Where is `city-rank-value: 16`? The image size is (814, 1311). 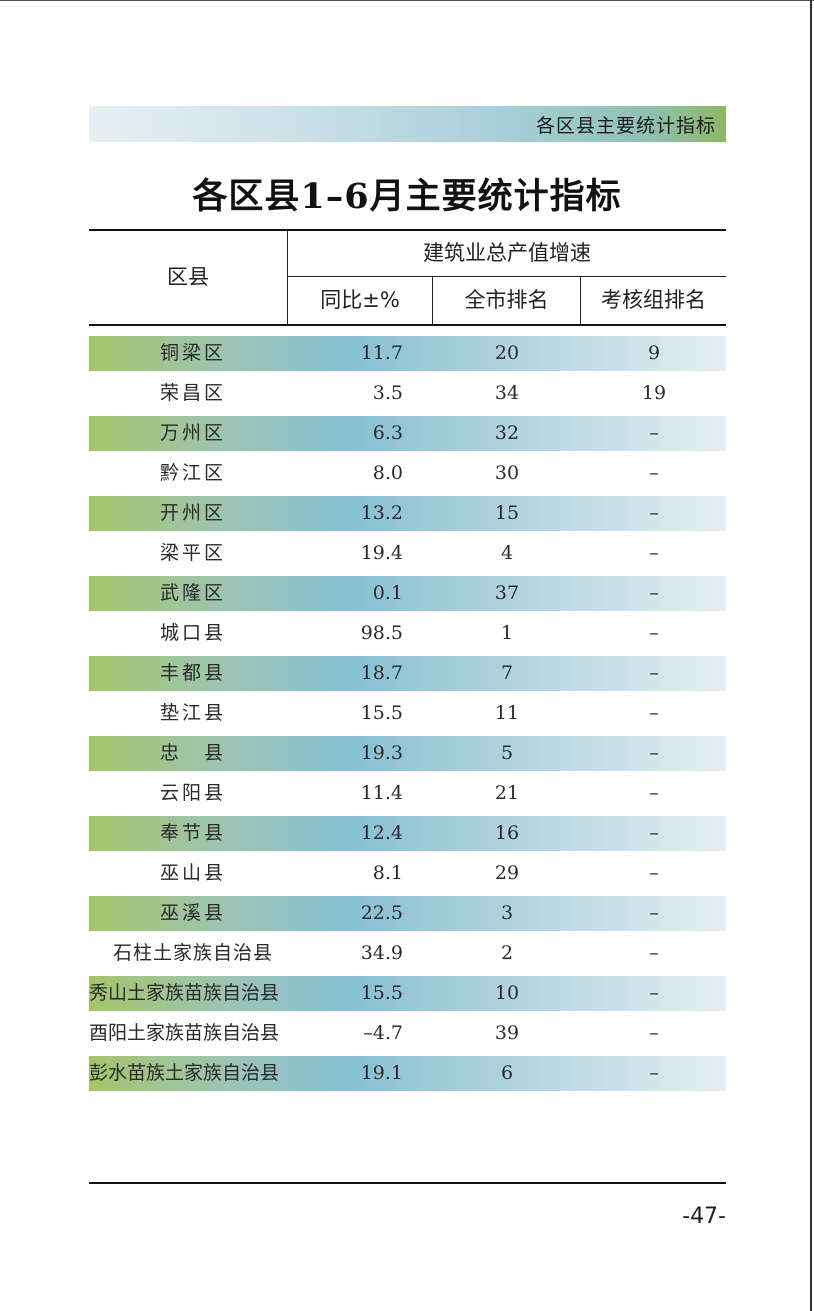 city-rank-value: 16 is located at coordinates (507, 833).